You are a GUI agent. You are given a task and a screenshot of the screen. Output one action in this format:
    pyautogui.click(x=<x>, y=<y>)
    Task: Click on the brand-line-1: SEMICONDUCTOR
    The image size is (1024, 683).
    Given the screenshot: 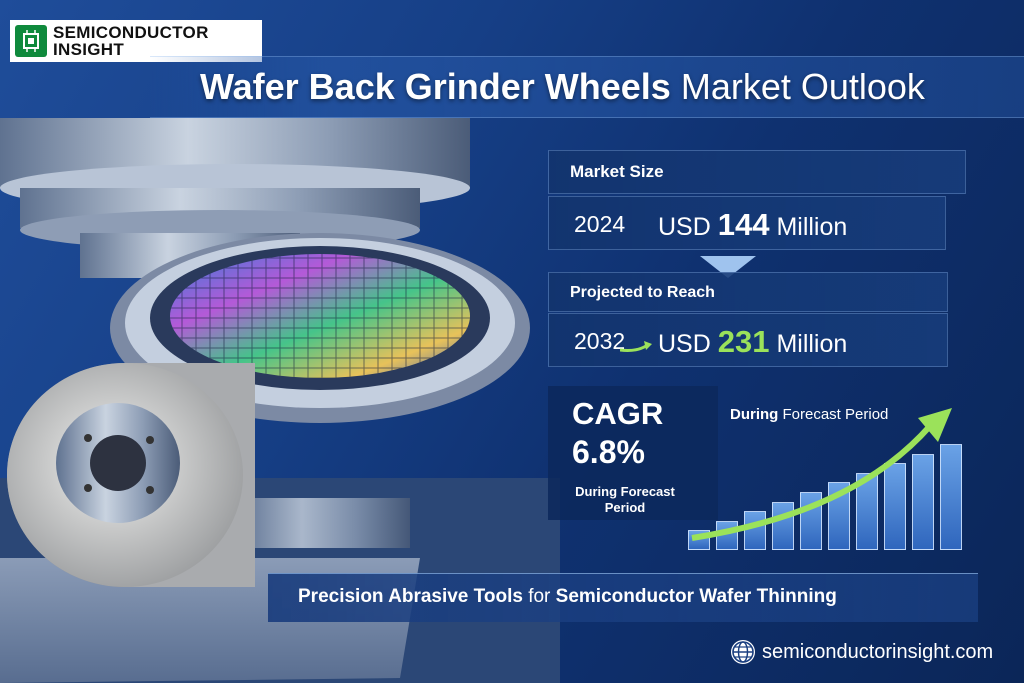 What is the action you would take?
    pyautogui.click(x=131, y=32)
    